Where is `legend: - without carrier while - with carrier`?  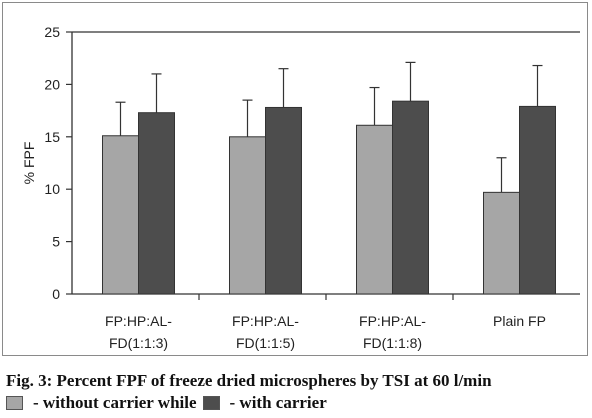
legend: - without carrier while - with carrier is located at coordinates (169, 403).